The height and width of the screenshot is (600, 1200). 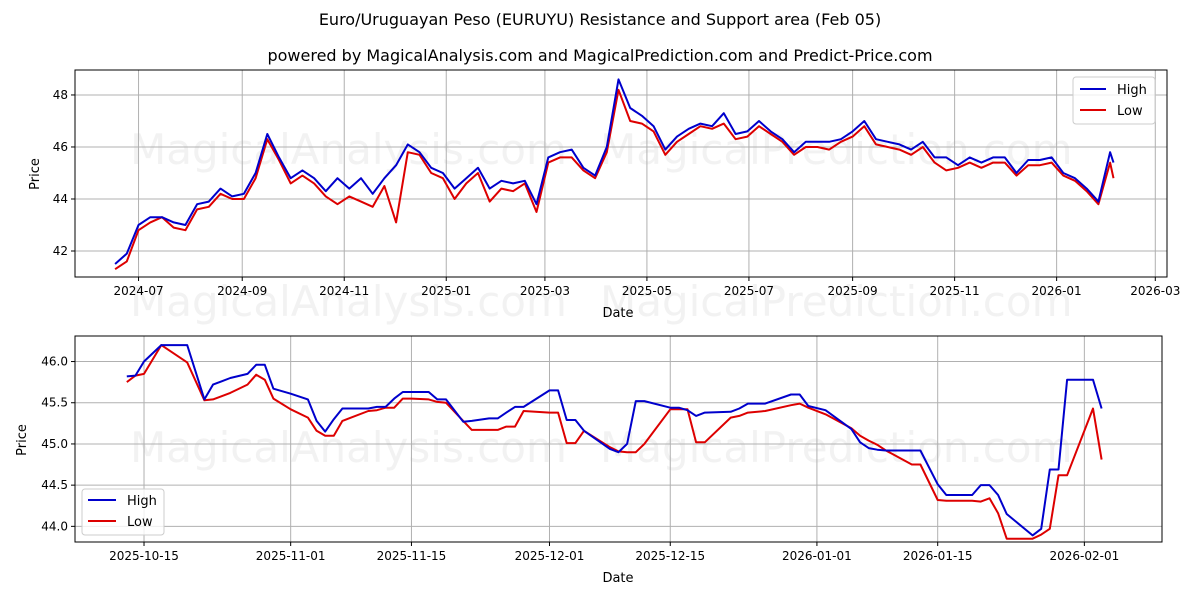 I want to click on bottom-legend: High Low, so click(x=123, y=512).